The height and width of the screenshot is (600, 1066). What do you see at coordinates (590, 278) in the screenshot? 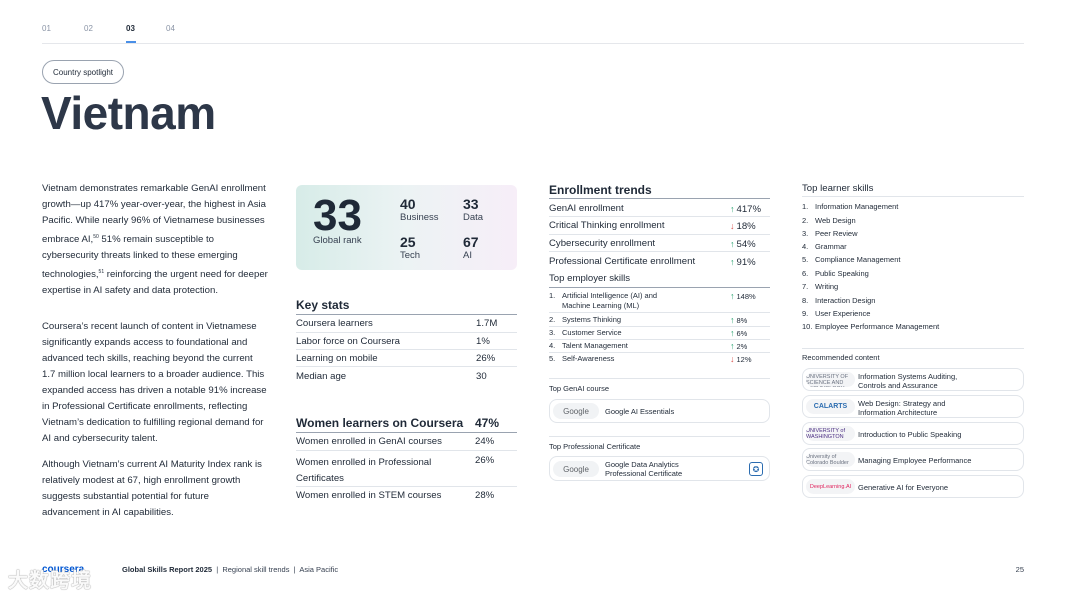
I see `employer-skills-title: Top employer skills` at bounding box center [590, 278].